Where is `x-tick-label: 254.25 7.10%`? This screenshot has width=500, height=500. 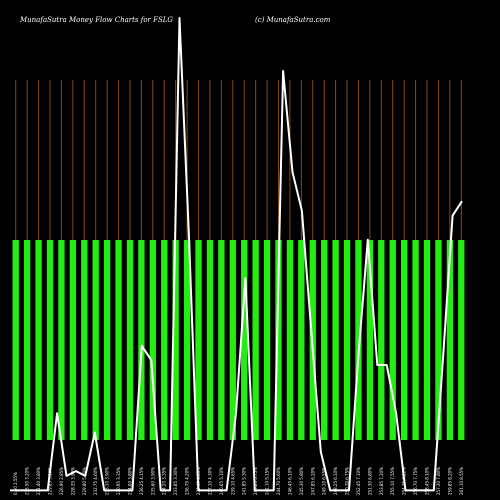
x-tick-label: 254.25 7.10% is located at coordinates (404, 481).